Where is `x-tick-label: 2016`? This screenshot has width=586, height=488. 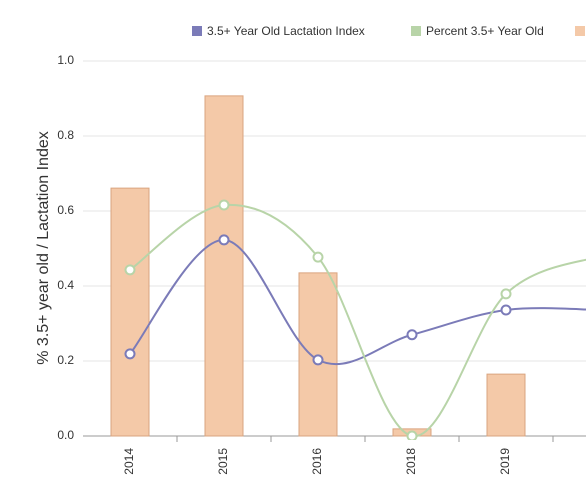 x-tick-label: 2016 is located at coordinates (317, 461).